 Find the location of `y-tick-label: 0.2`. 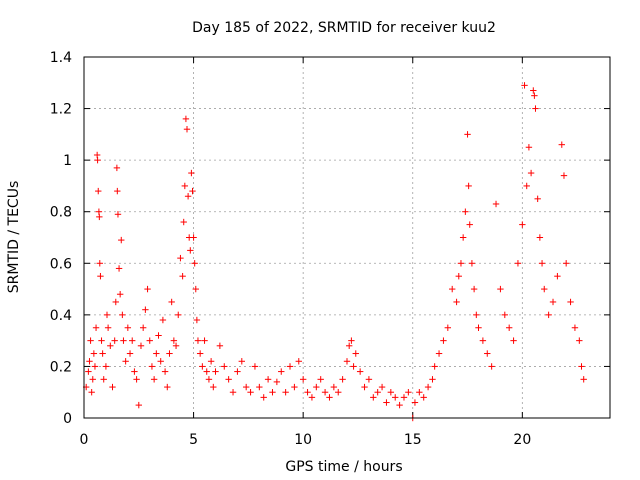

y-tick-label: 0.2 is located at coordinates (61, 367).